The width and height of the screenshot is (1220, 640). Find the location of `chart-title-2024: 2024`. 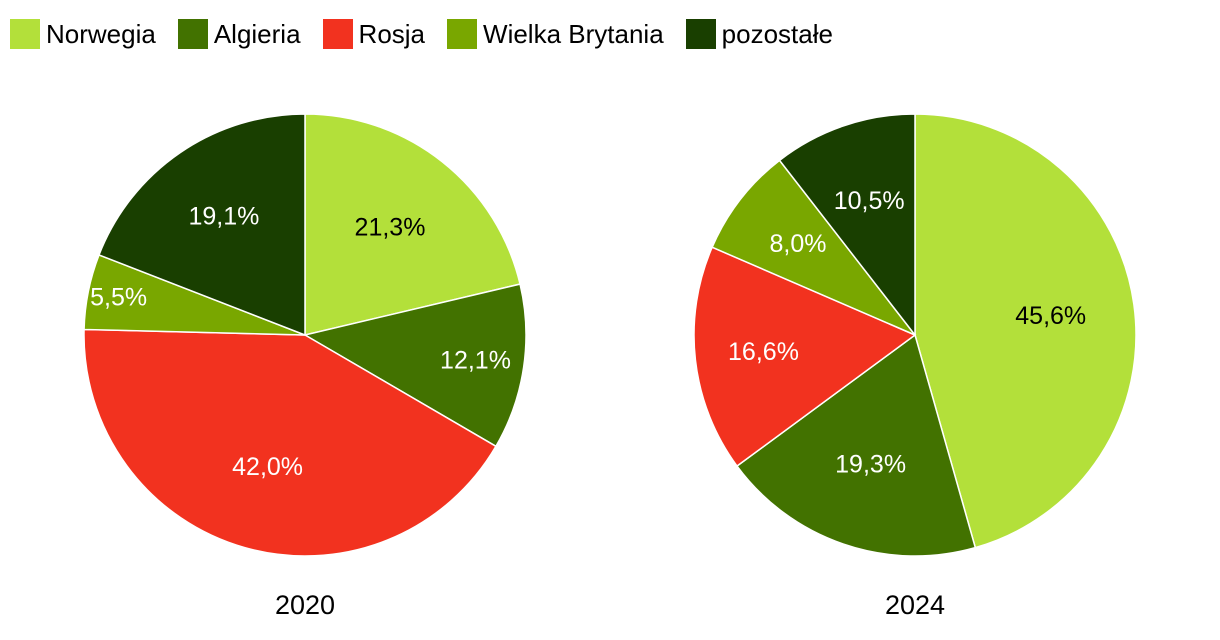

chart-title-2024: 2024 is located at coordinates (915, 605).